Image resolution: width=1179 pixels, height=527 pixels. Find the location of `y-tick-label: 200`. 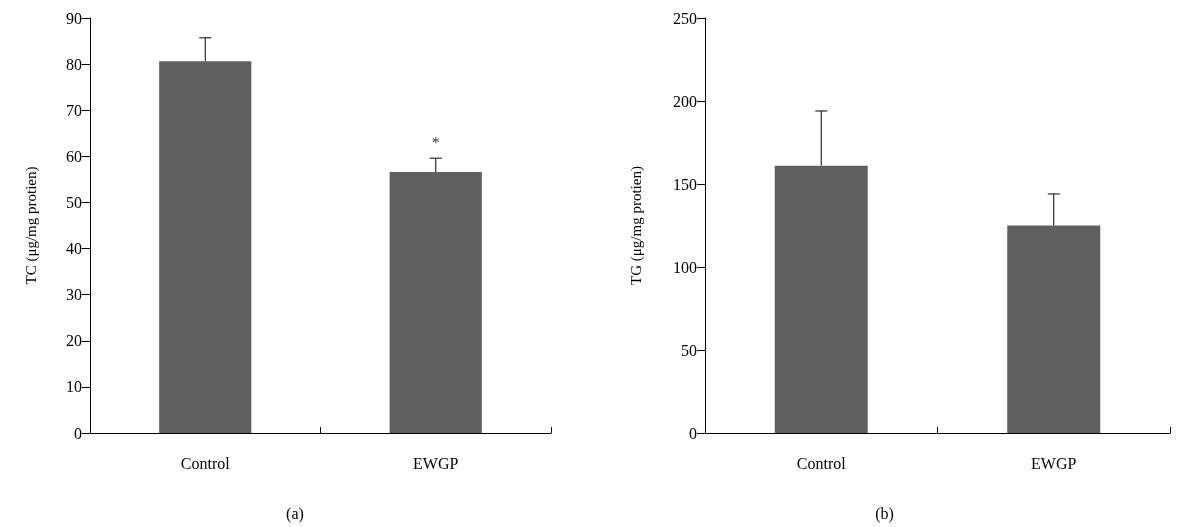

y-tick-label: 200 is located at coordinates (685, 101).